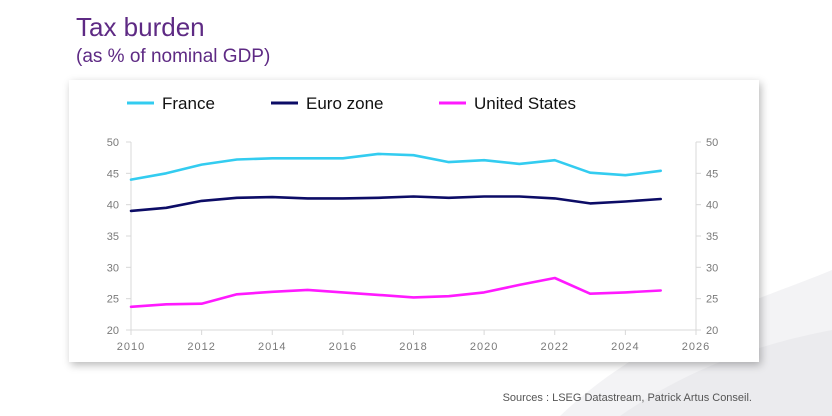 The image size is (832, 416). Describe the element at coordinates (140, 27) in the screenshot. I see `chart-title: Tax burden` at that location.